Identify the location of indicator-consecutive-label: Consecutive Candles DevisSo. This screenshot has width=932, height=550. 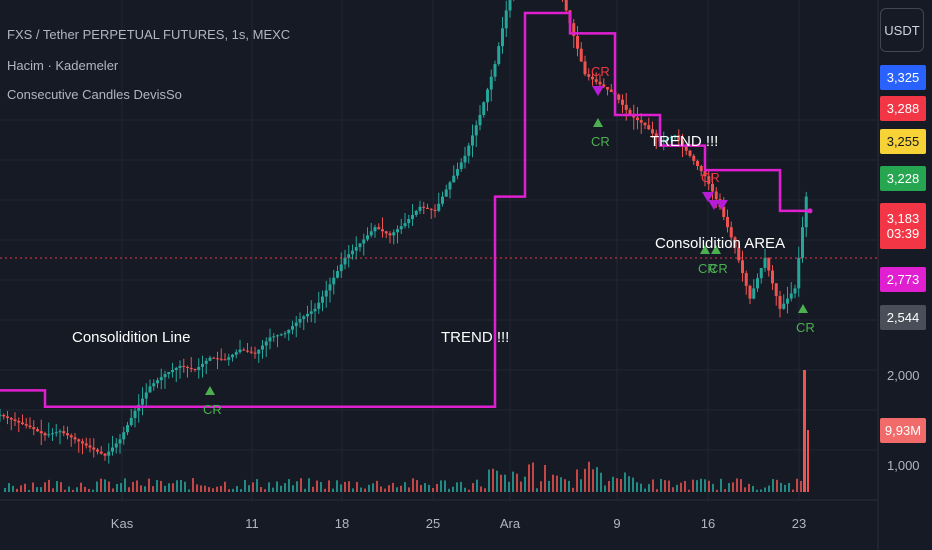
(94, 94).